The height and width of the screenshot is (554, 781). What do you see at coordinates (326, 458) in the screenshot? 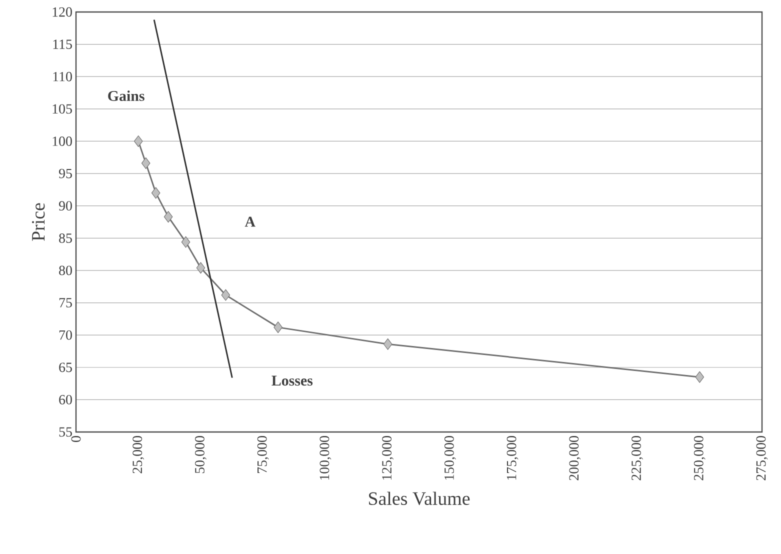
I see `x-tick-label: 100,000` at bounding box center [326, 458].